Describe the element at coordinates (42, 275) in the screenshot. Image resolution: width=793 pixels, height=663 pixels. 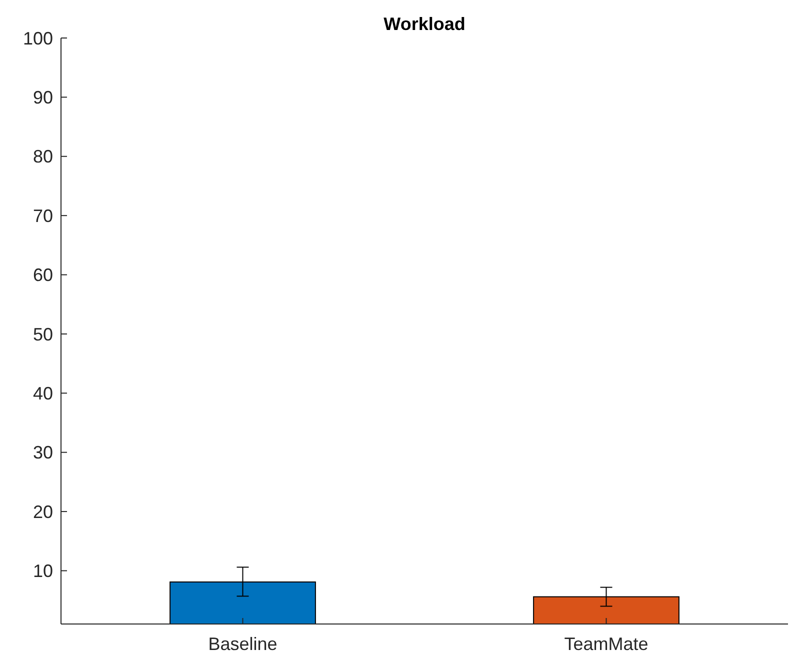
I see `y-tick-label: 60` at that location.